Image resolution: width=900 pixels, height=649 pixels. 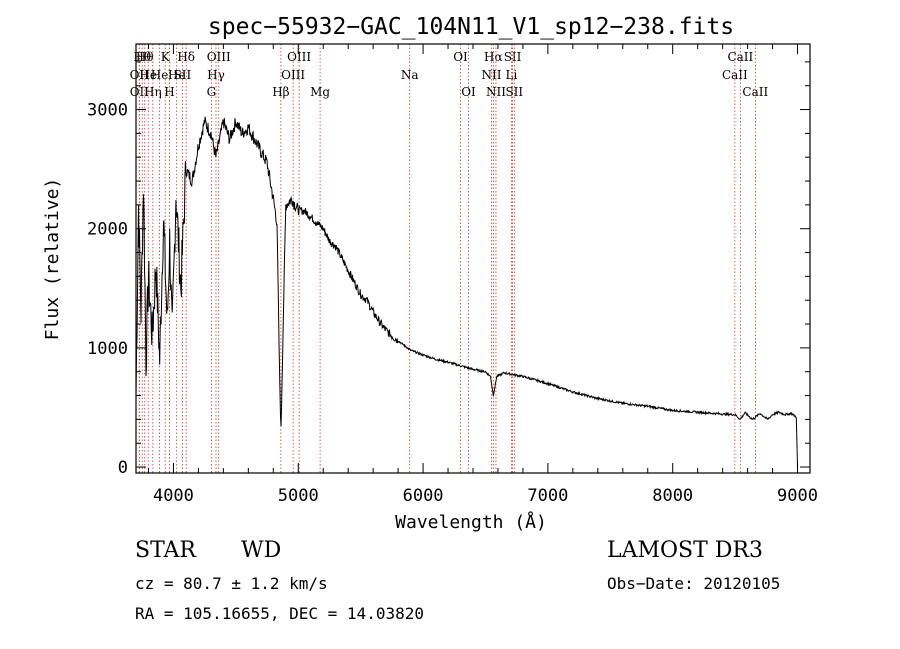 What do you see at coordinates (153, 92) in the screenshot?
I see `line-marker-label: Hη` at bounding box center [153, 92].